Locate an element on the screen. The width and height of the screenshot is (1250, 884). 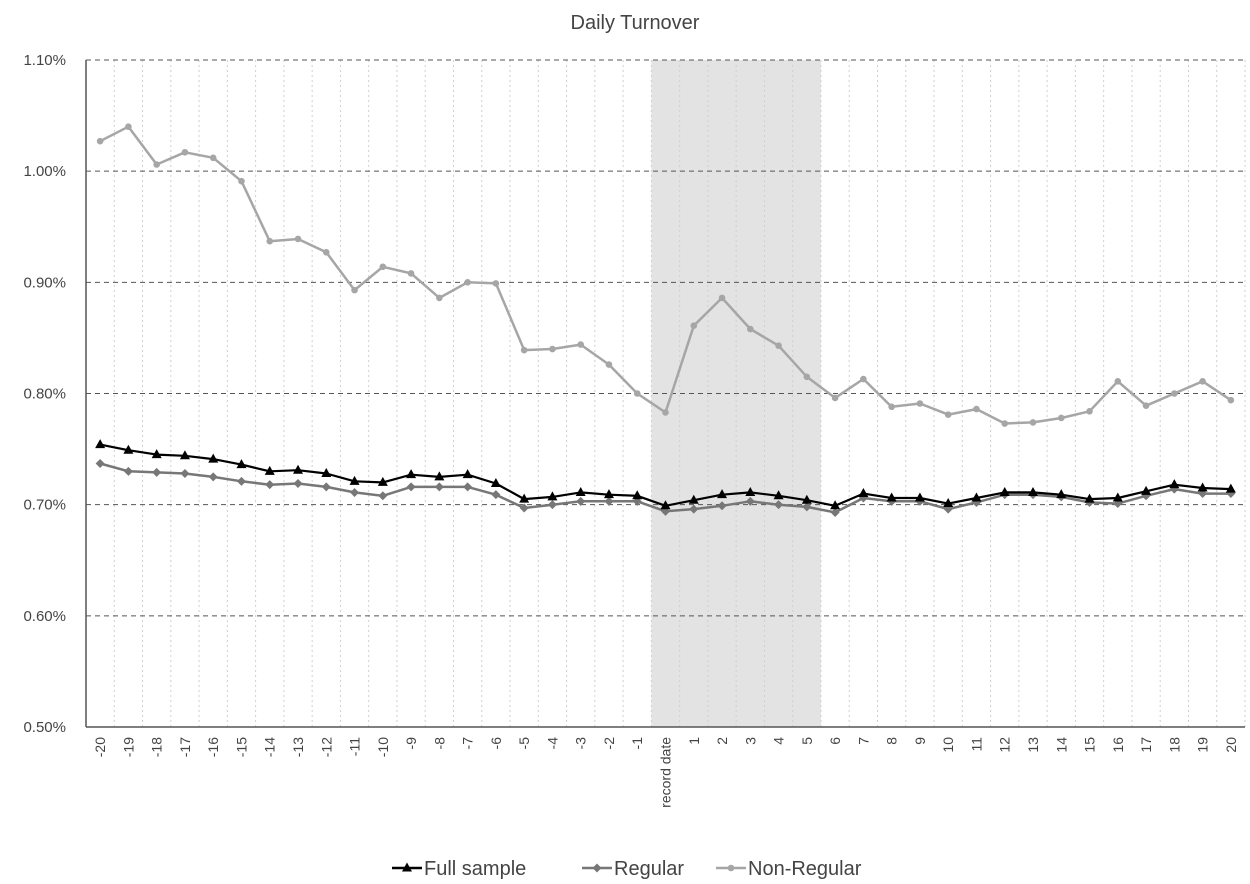
x-tick-label: -4 is located at coordinates (552, 743).